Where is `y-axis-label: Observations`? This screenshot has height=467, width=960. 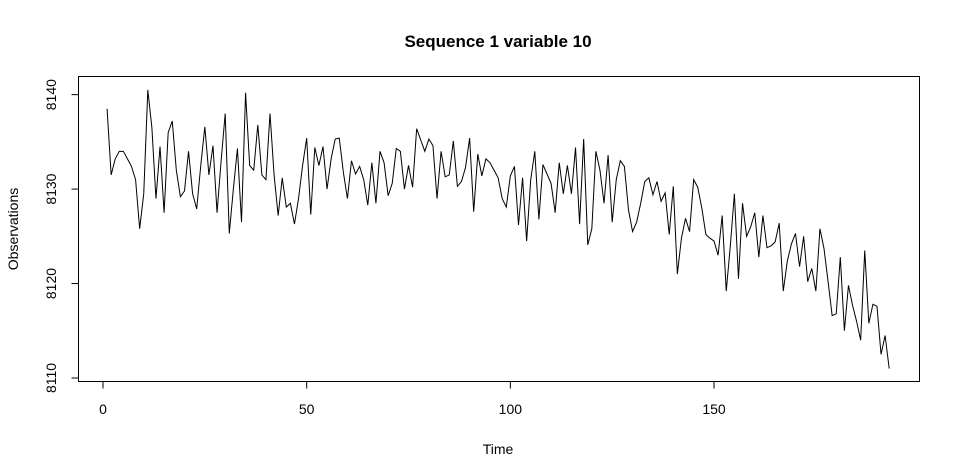
y-axis-label: Observations is located at coordinates (13, 229).